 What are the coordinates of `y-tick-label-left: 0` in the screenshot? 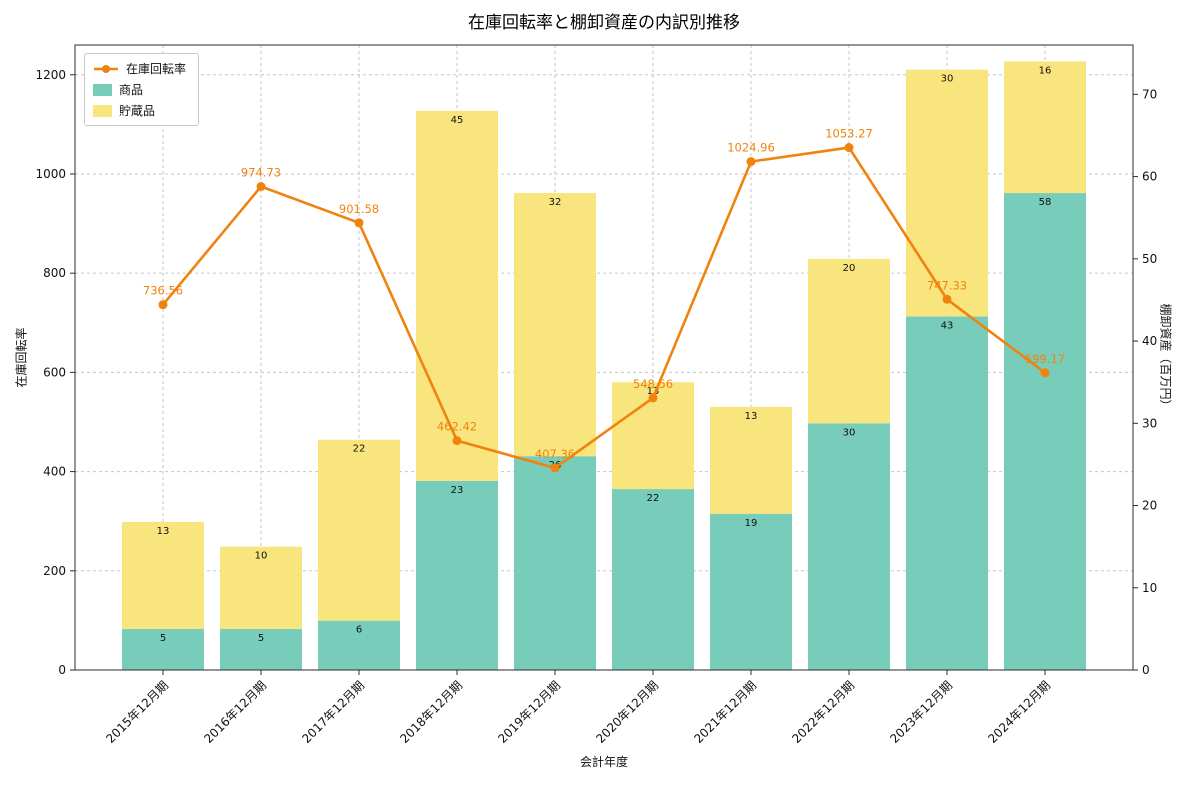 It's located at (62, 670).